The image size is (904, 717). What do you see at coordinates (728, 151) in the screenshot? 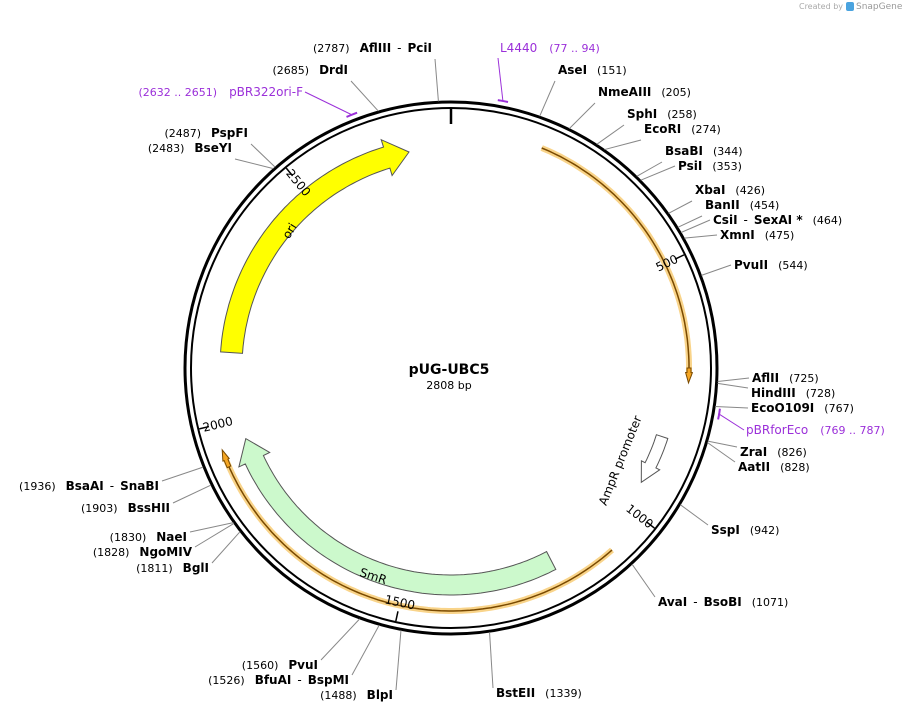
I see `site-position: (344)` at bounding box center [728, 151].